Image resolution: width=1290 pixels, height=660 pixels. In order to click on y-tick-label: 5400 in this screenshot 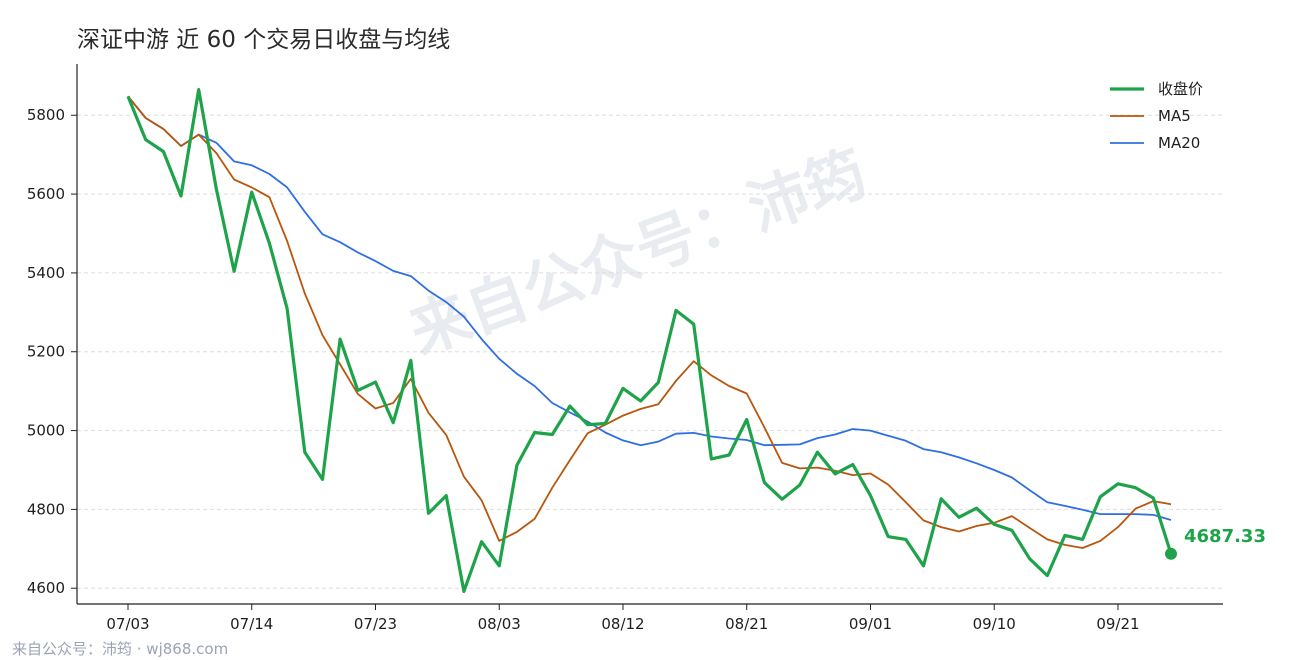, I will do `click(46, 273)`.